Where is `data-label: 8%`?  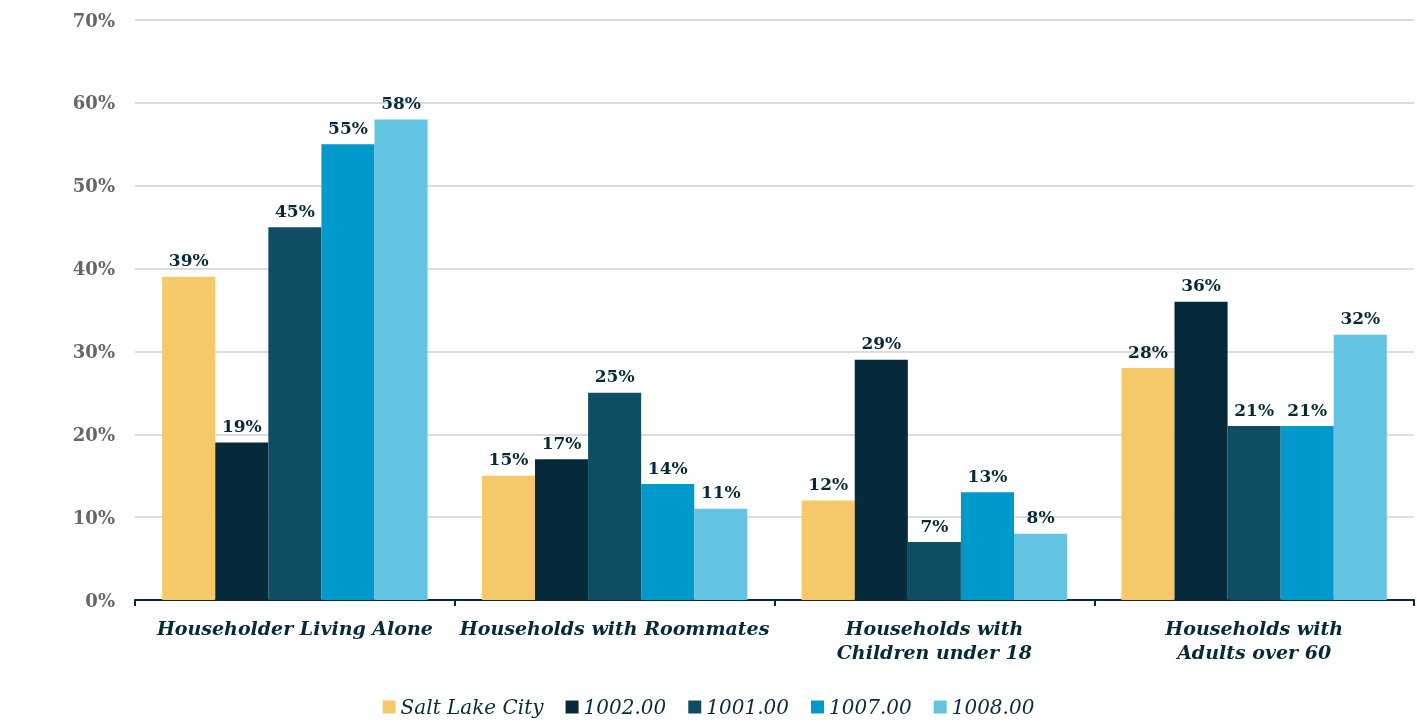
data-label: 8% is located at coordinates (1040, 517).